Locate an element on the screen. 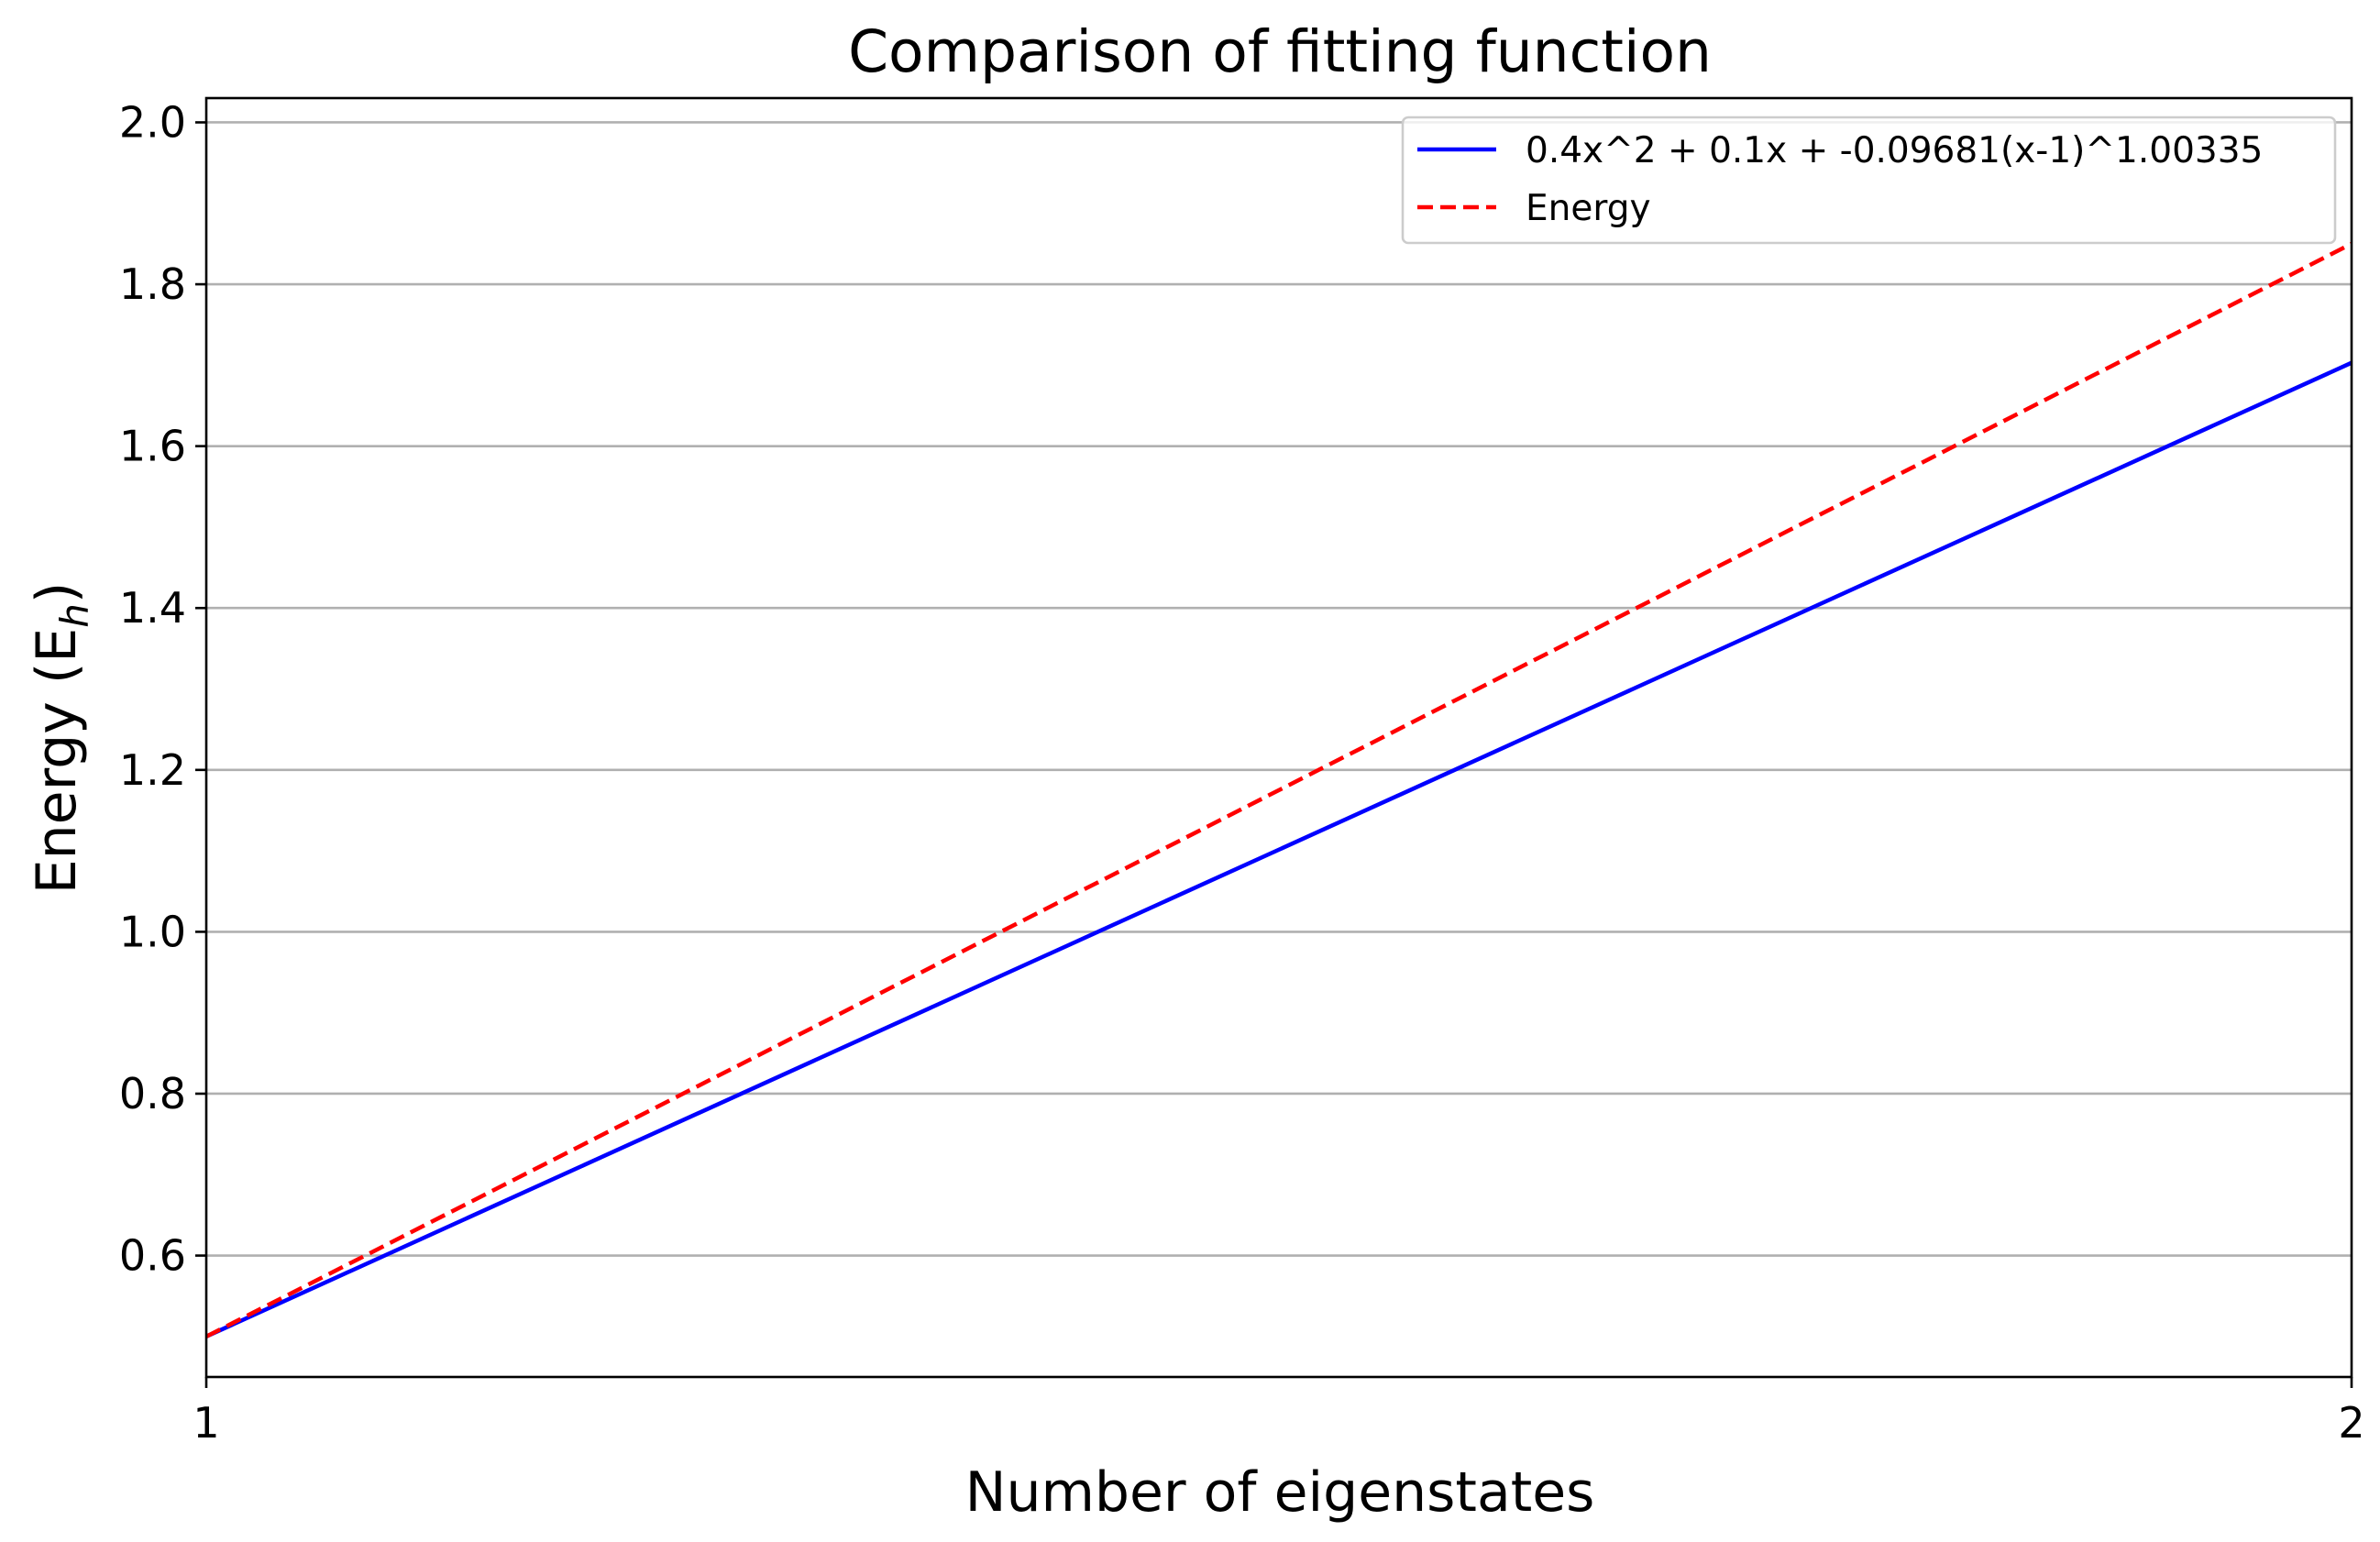 This screenshot has height=1542, width=2380. y-axis-label-close: ) is located at coordinates (57, 592).